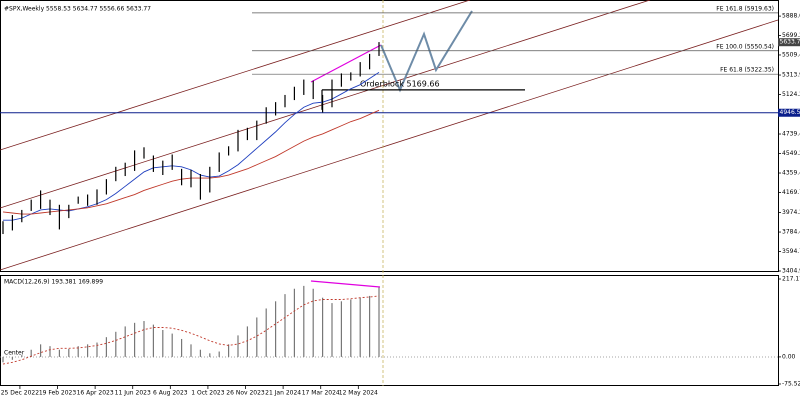 This screenshot has width=800, height=400. Describe the element at coordinates (747, 70) in the screenshot. I see `fib-label: FE 61.8 (5322.35)` at that location.